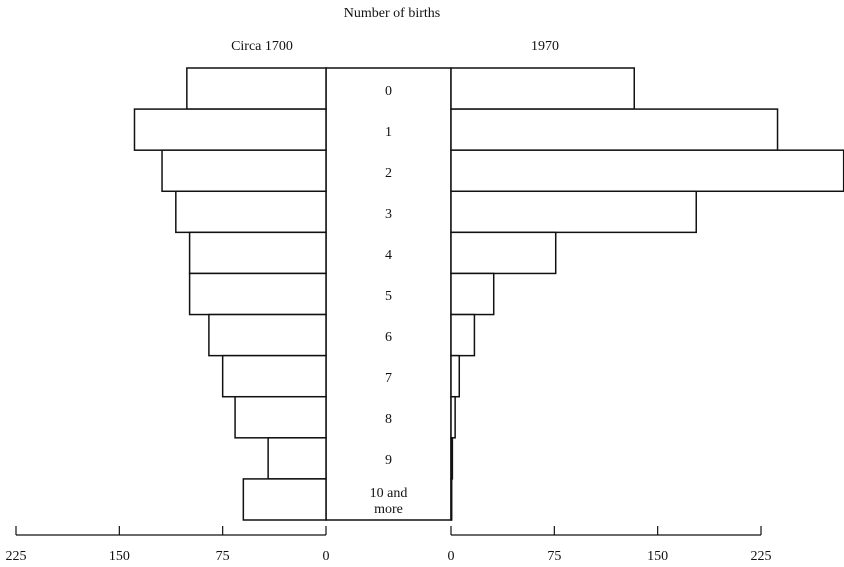 The image size is (844, 567). I want to click on series-label: 1970, so click(545, 46).